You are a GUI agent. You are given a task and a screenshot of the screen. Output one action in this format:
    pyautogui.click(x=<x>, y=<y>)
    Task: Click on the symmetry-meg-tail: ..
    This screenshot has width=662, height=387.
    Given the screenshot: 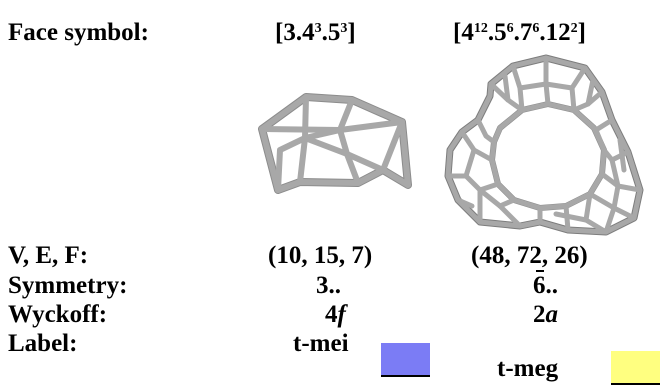 What is the action you would take?
    pyautogui.click(x=552, y=285)
    